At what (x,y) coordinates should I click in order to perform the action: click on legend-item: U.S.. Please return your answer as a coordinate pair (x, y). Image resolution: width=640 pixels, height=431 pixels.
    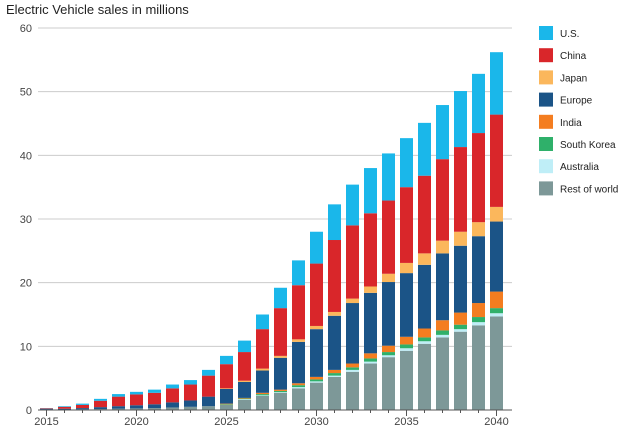
    Looking at the image, I should click on (559, 33).